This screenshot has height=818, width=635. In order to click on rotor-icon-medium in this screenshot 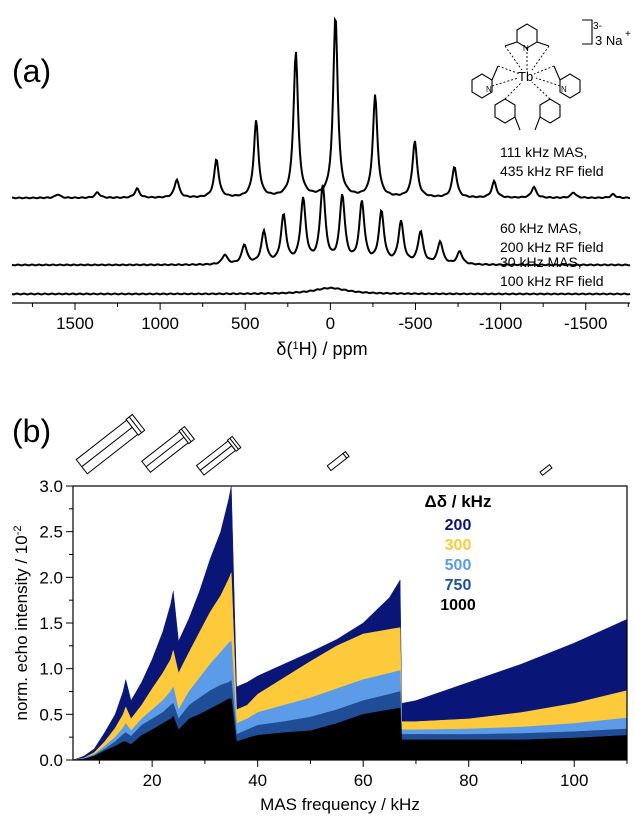, I will do `click(168, 449)`.